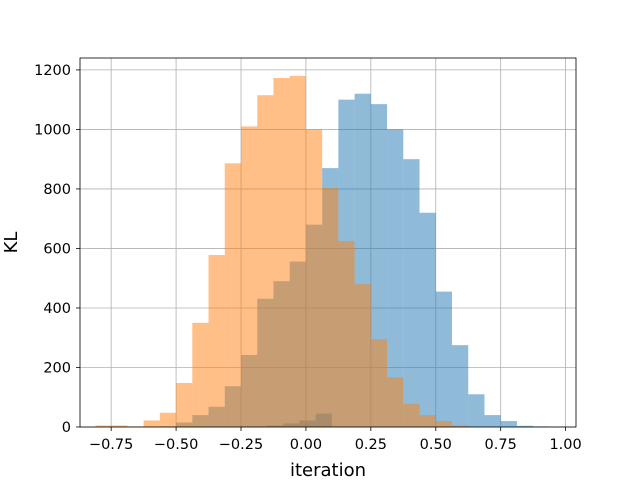 The image size is (640, 480). I want to click on y-tick-label: 0, so click(66, 428).